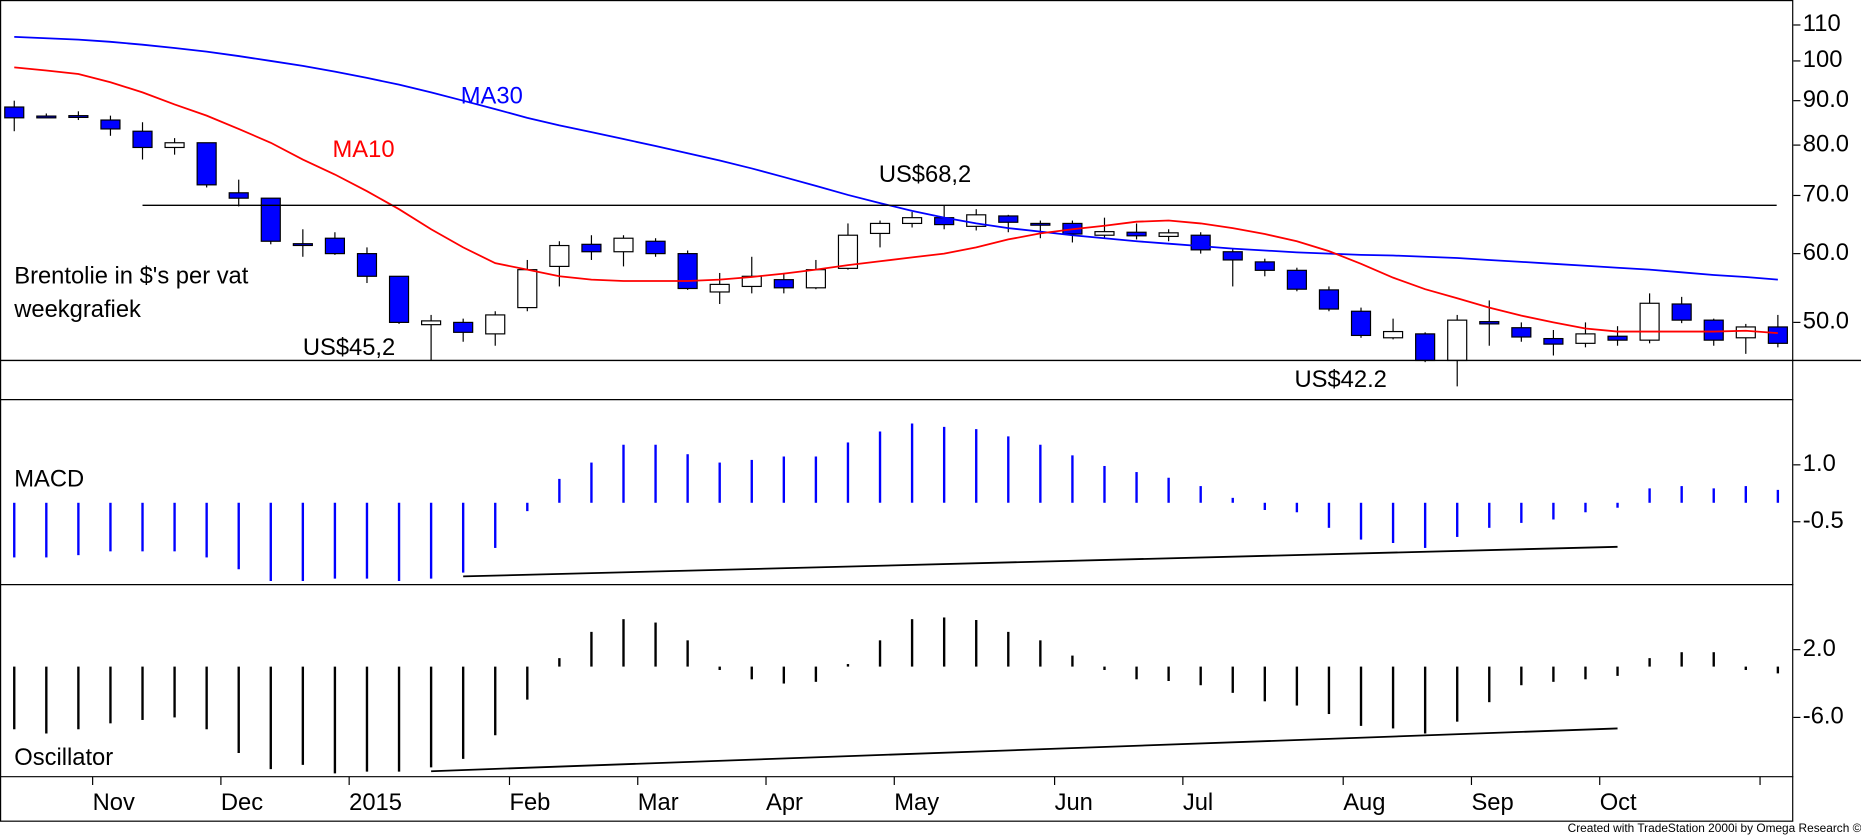 Image resolution: width=1861 pixels, height=836 pixels. What do you see at coordinates (784, 803) in the screenshot?
I see `x-tick-label: Apr` at bounding box center [784, 803].